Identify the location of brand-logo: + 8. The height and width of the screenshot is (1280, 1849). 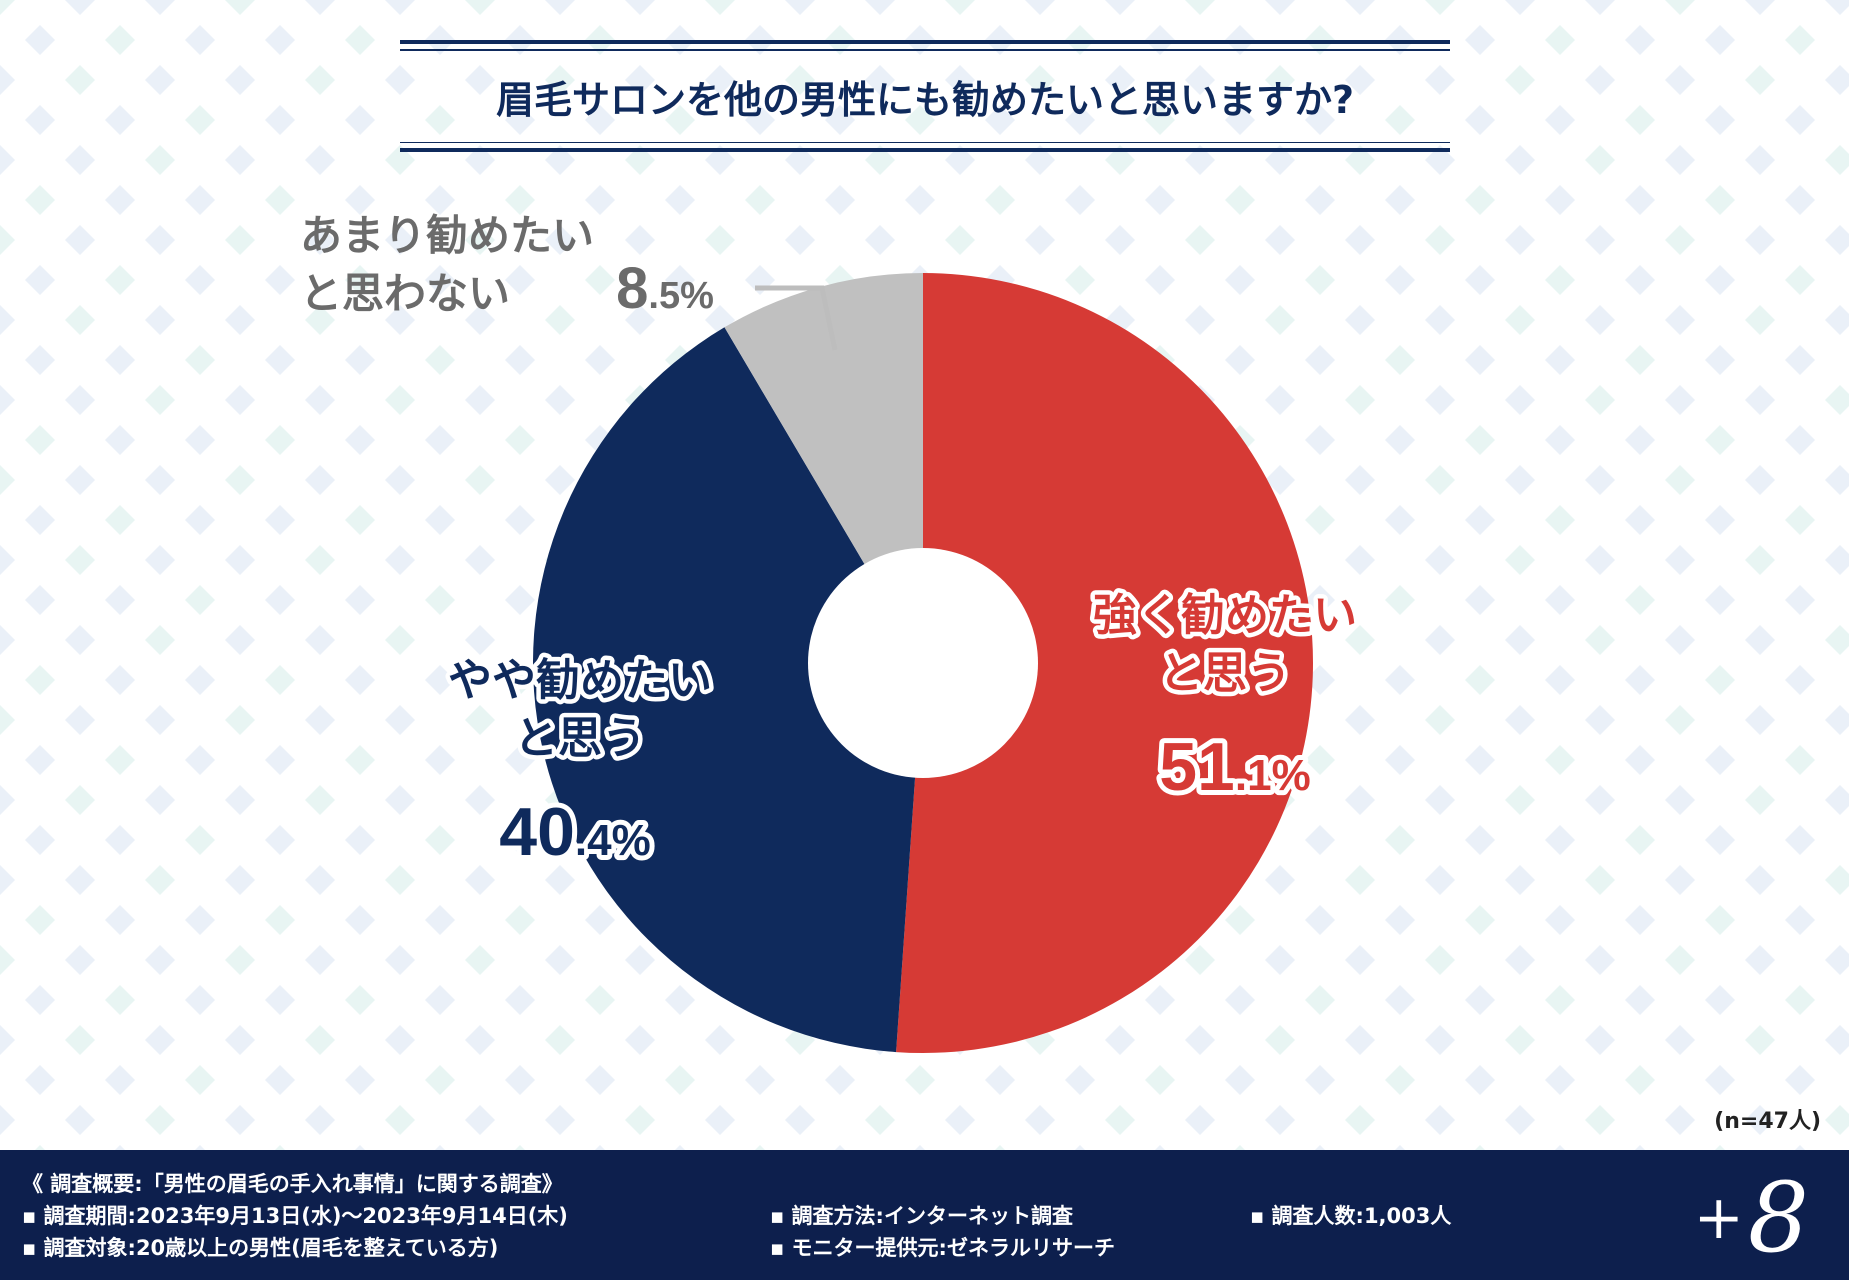
(1751, 1218).